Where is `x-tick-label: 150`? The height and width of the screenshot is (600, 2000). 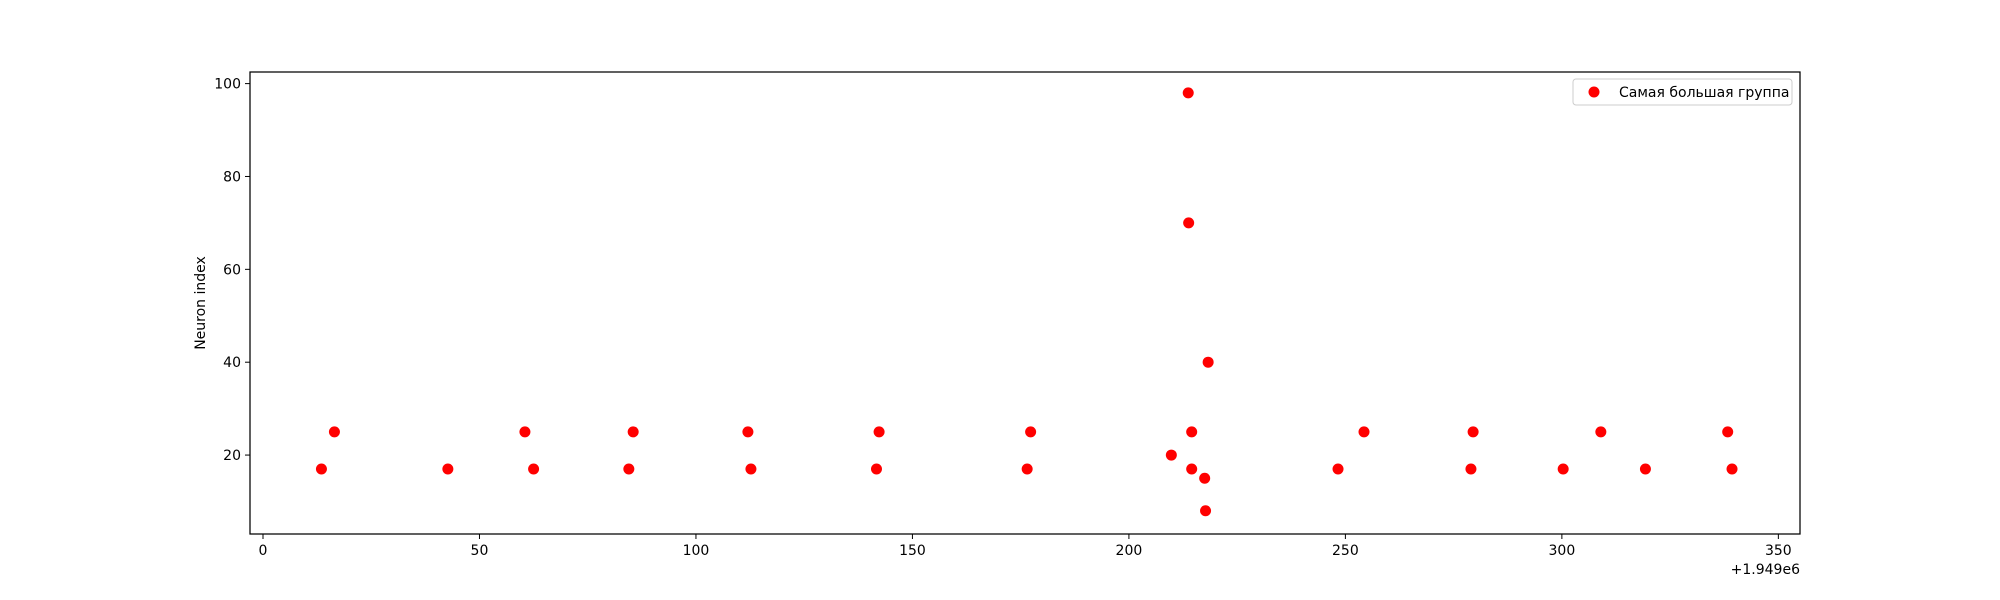 x-tick-label: 150 is located at coordinates (912, 551).